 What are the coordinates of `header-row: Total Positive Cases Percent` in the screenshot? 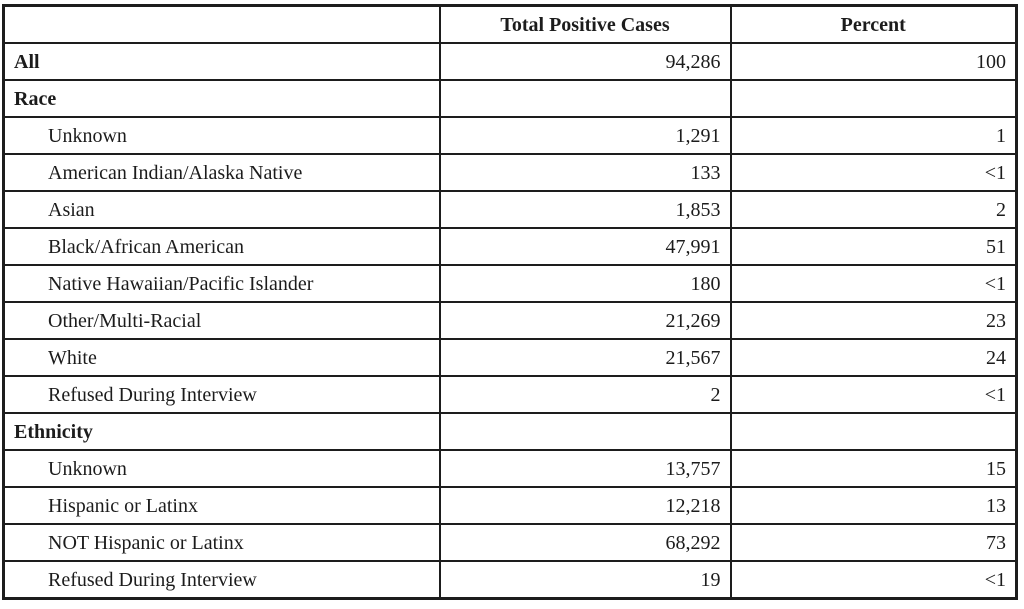 It's located at (510, 24).